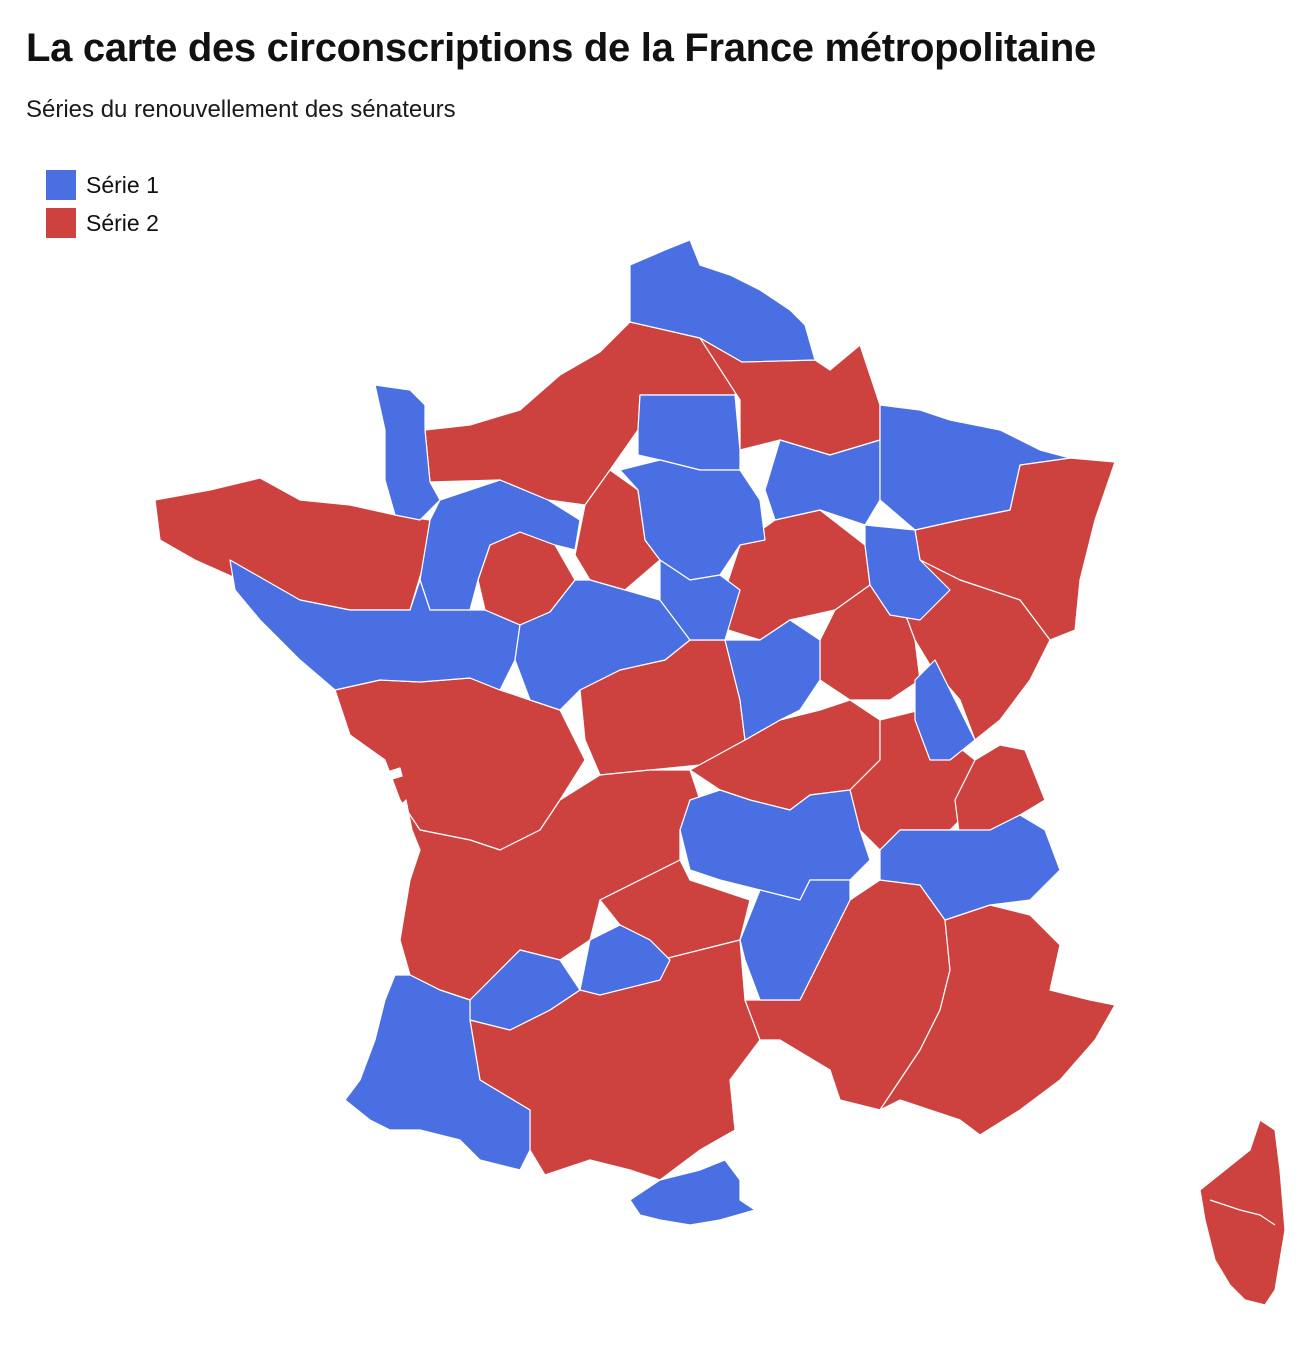  Describe the element at coordinates (437, 1072) in the screenshot. I see `region-landes-pyrenees-atlantiques` at that location.